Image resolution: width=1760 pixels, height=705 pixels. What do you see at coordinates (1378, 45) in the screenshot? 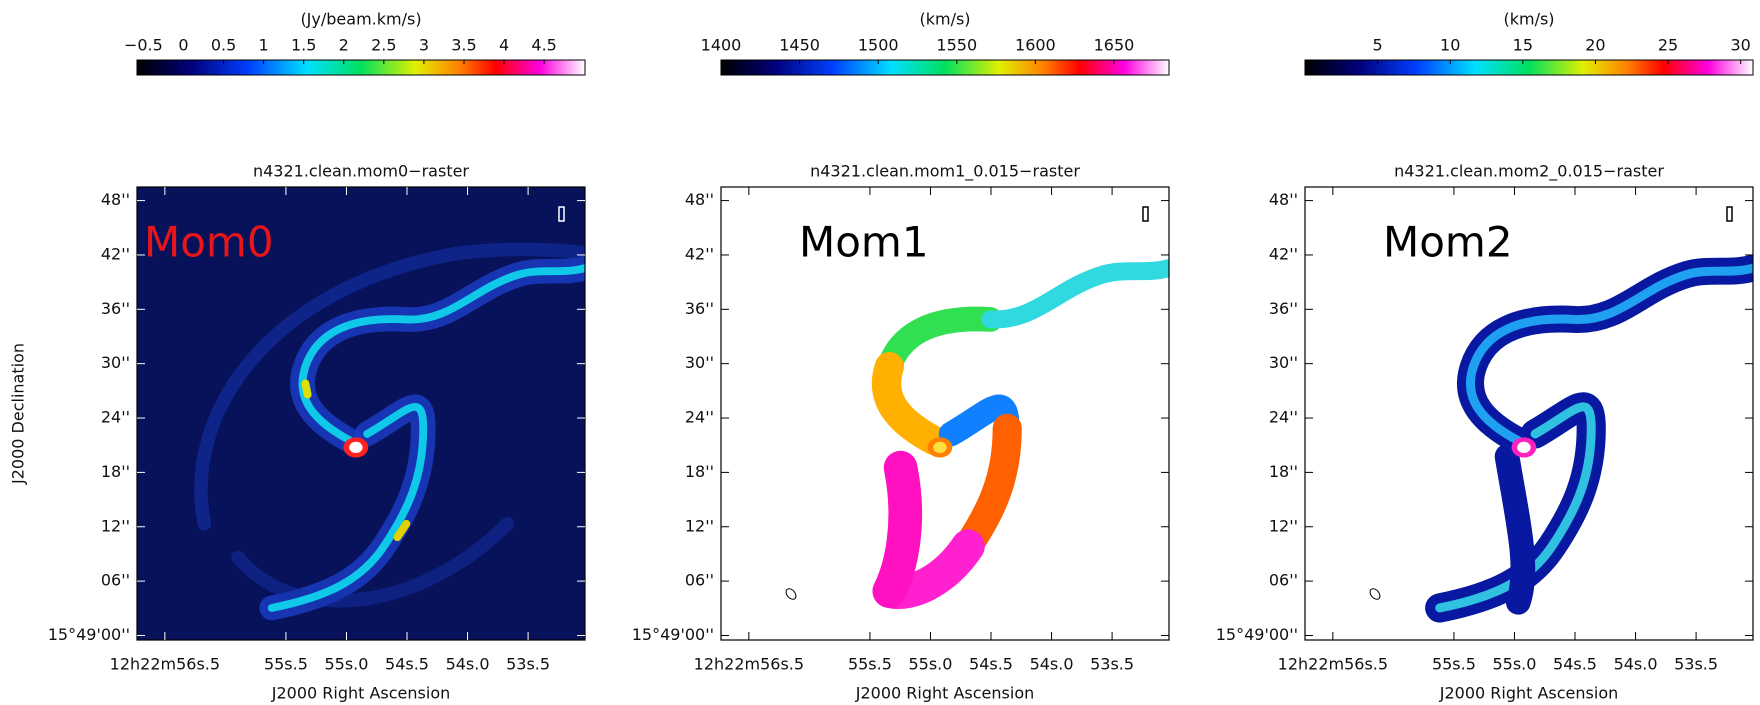
I see `colorbar-tick-label: 5` at bounding box center [1378, 45].